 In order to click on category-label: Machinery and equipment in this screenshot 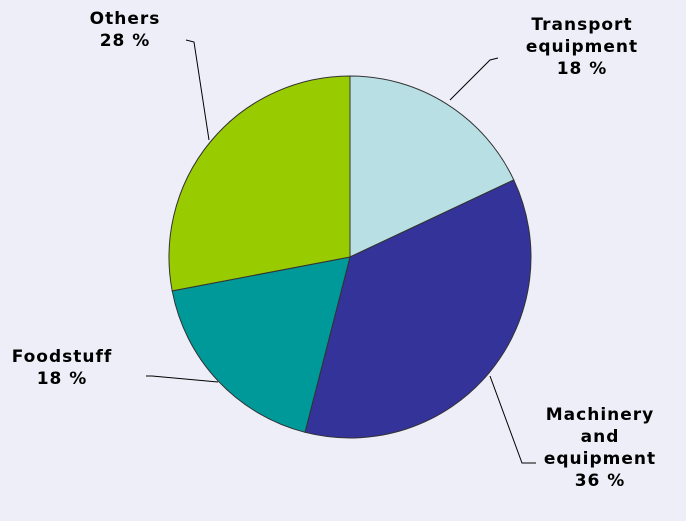, I will do `click(600, 437)`.